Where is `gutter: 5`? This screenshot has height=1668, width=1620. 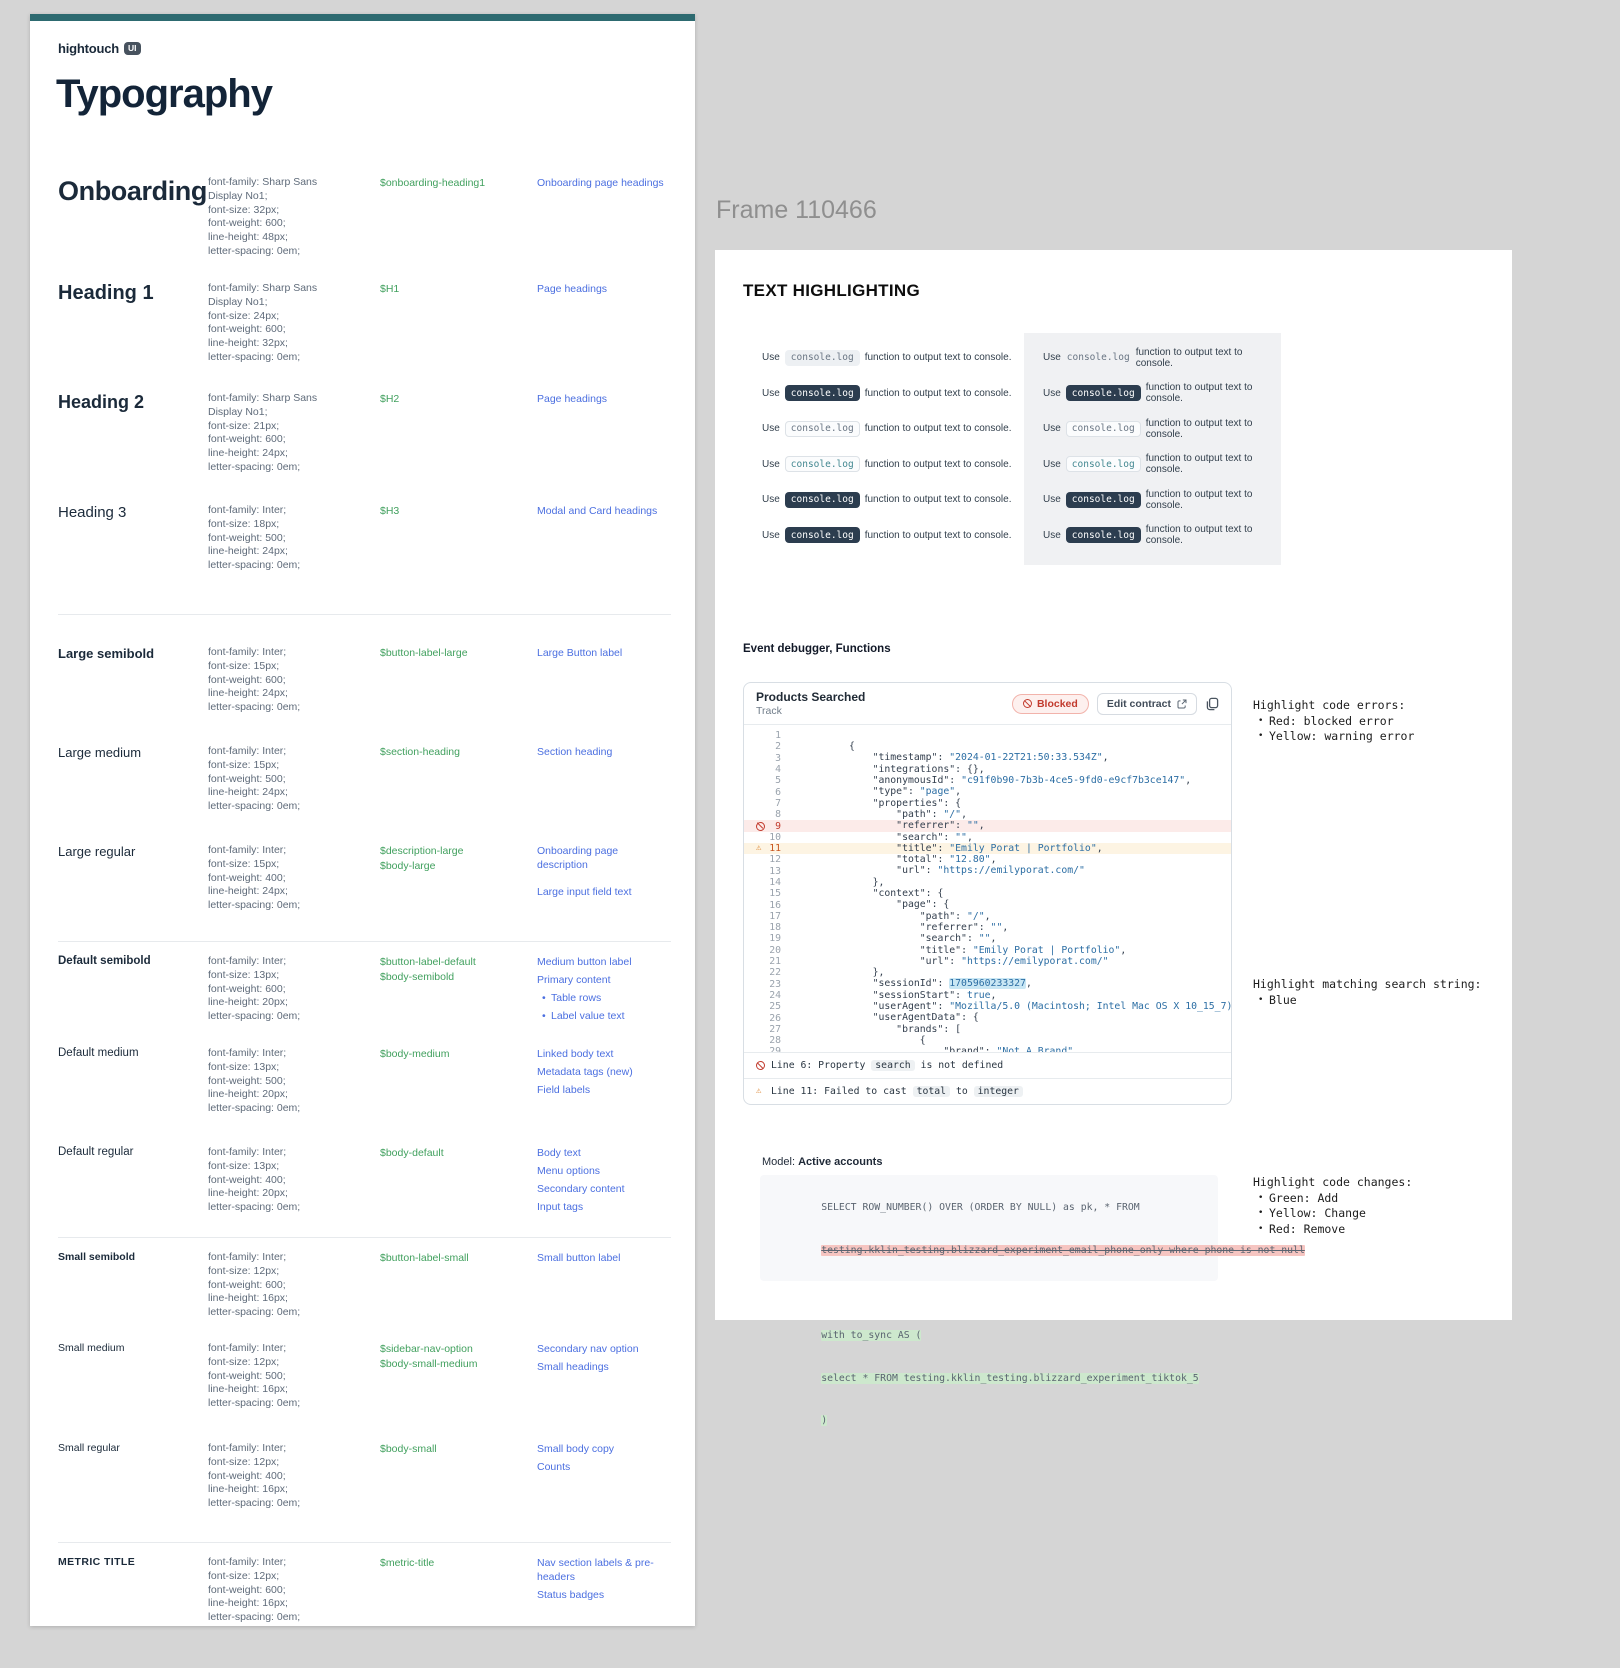
gutter: 5 is located at coordinates (767, 780).